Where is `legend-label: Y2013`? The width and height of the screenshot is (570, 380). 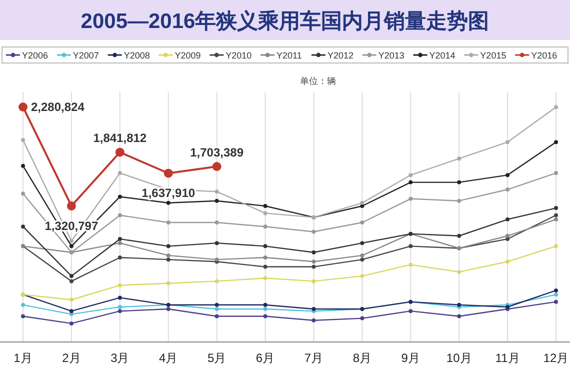
legend-label: Y2013 is located at coordinates (391, 55).